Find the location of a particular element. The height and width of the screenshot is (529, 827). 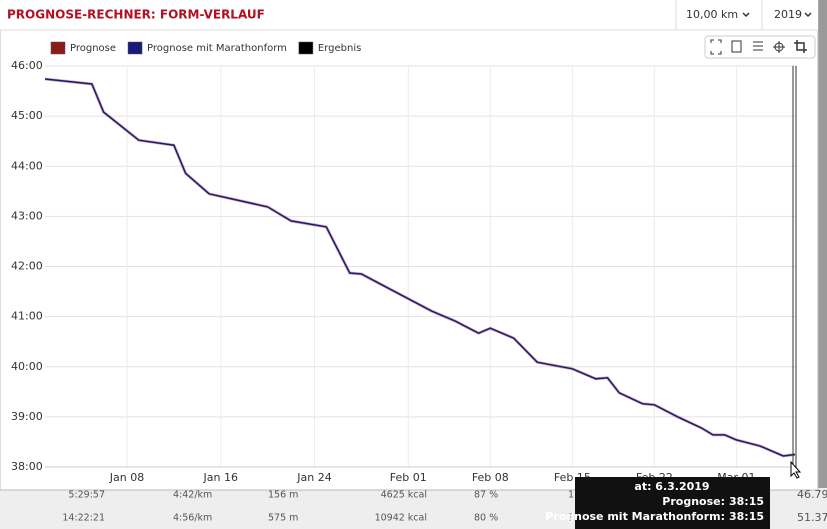

crop-button is located at coordinates (800, 46).